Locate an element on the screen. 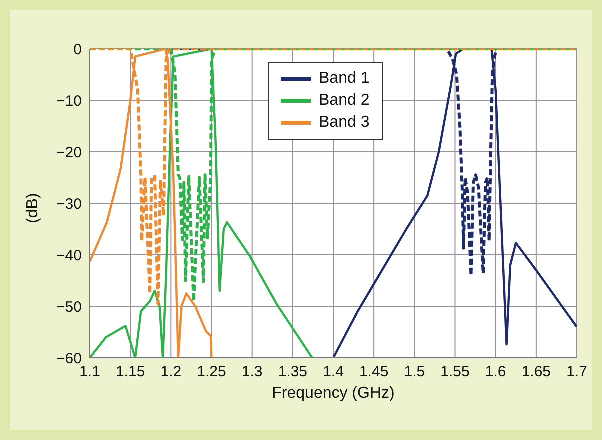  x-tick-label: 1.4 is located at coordinates (333, 372).